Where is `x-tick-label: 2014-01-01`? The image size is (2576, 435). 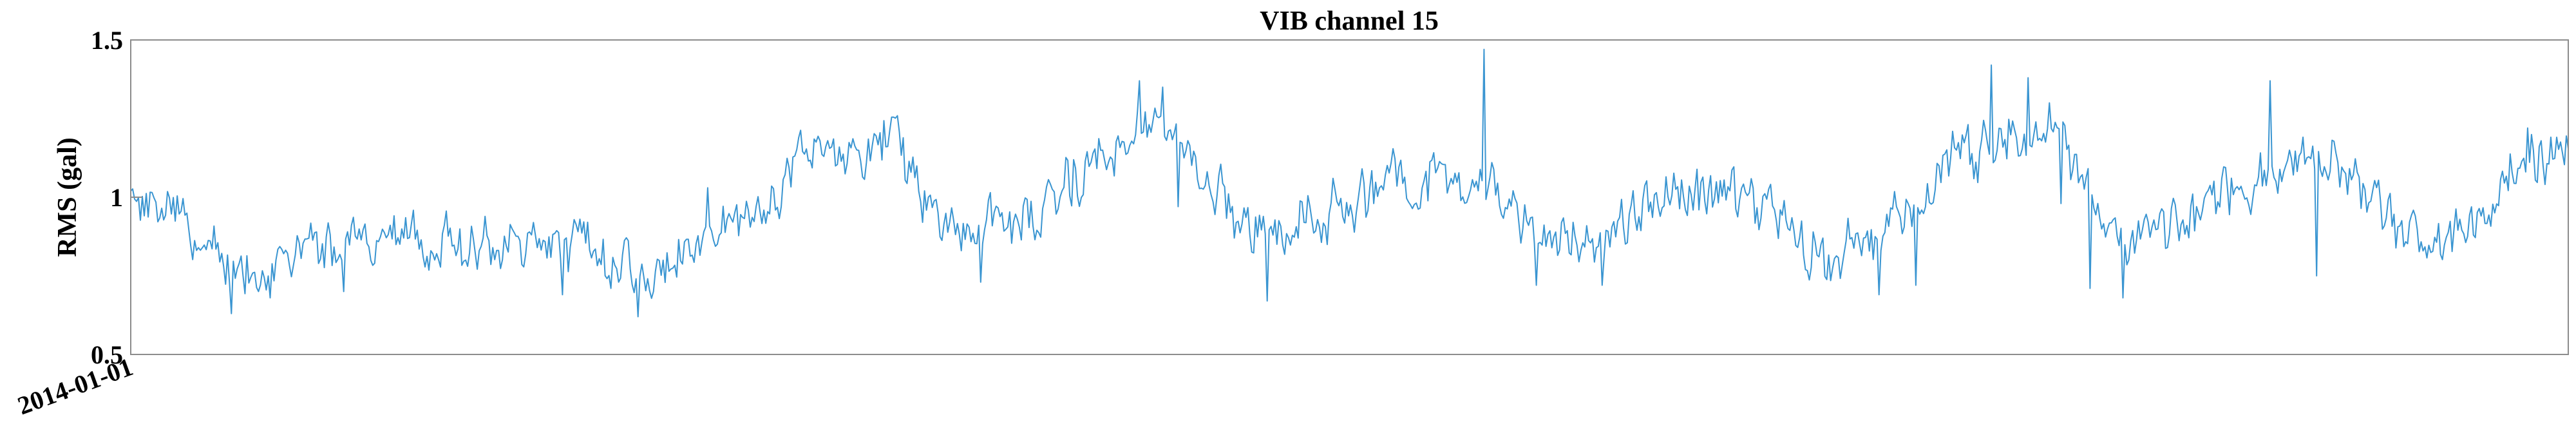
x-tick-label: 2014-01-01 is located at coordinates (75, 386).